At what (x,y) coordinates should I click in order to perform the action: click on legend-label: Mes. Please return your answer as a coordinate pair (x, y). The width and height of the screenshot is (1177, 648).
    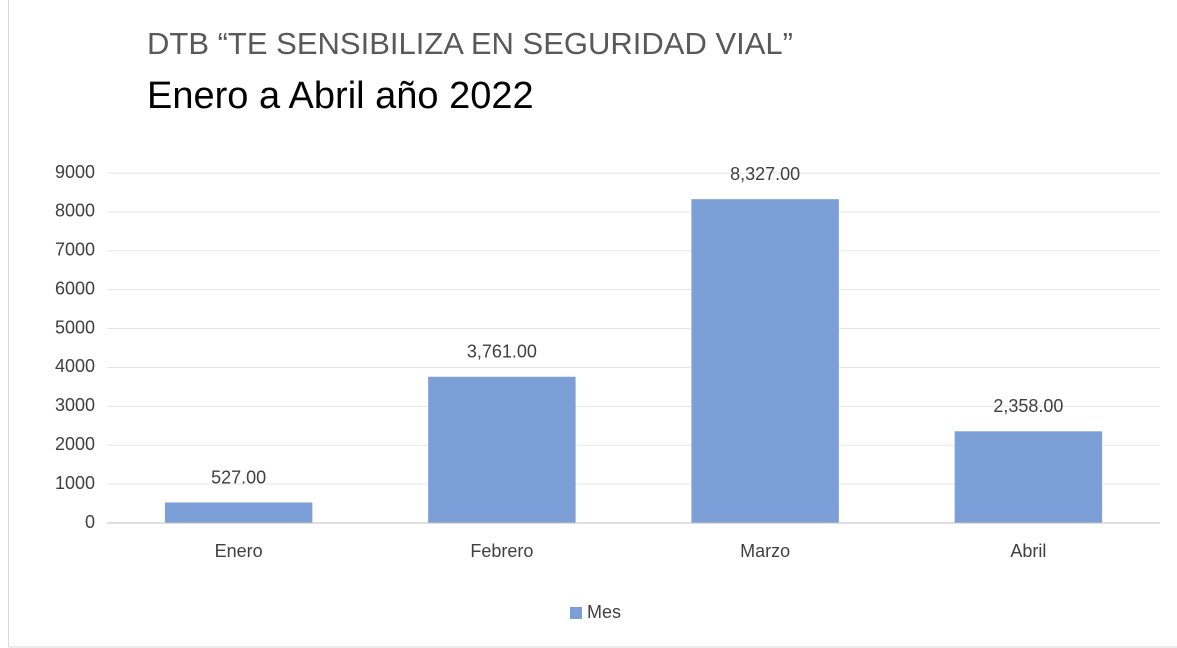
    Looking at the image, I should click on (604, 612).